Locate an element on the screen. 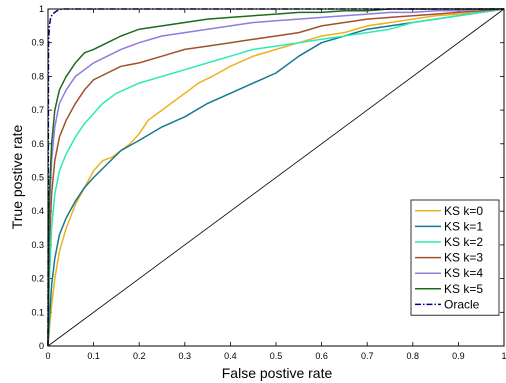  y-tick-label: 0.9 is located at coordinates (37, 43).